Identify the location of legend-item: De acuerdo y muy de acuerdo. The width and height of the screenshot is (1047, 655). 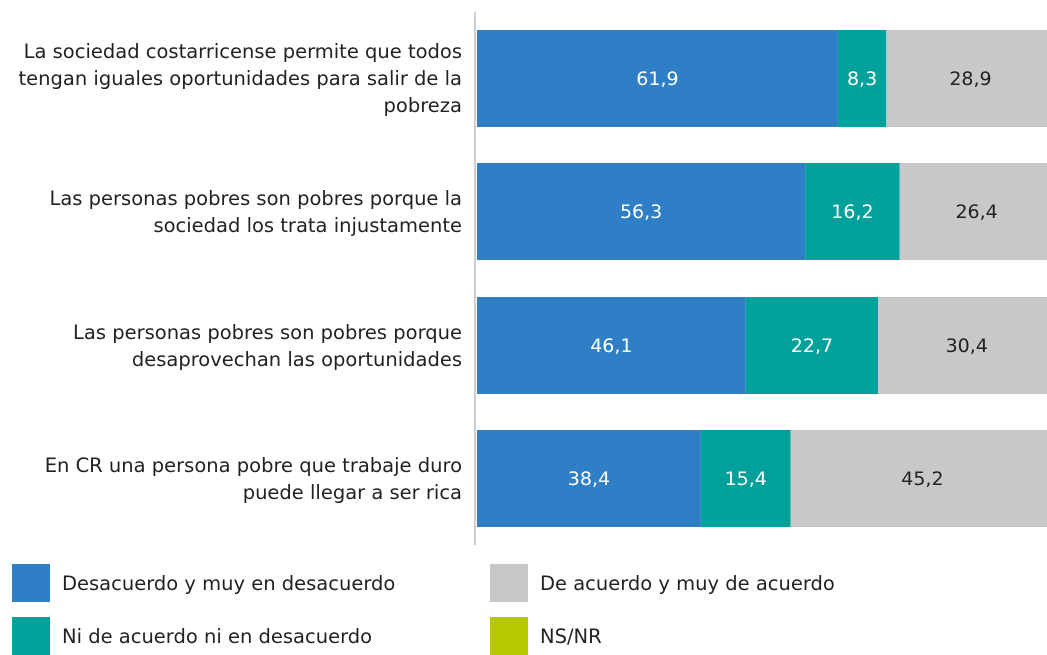
(662, 583).